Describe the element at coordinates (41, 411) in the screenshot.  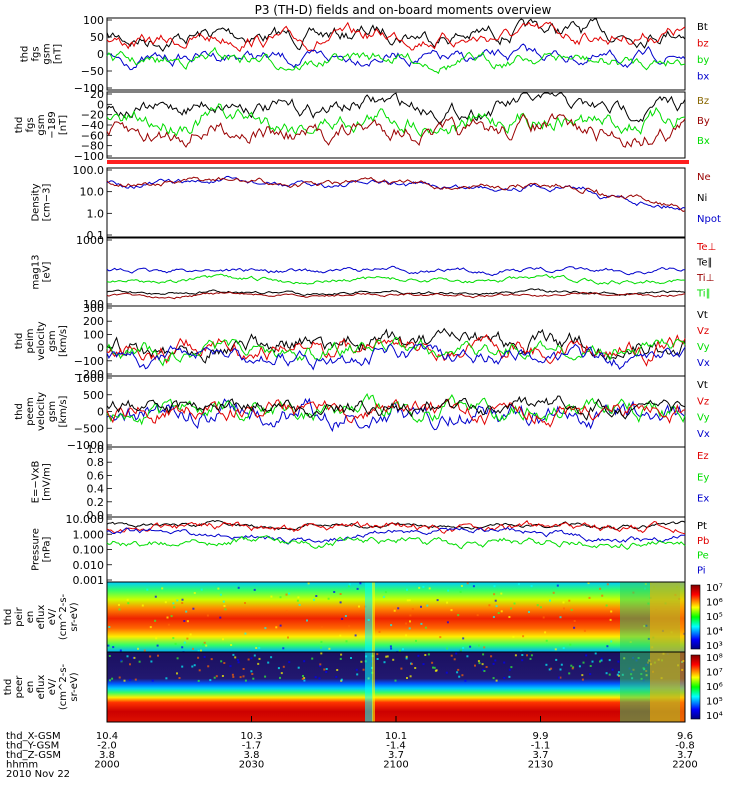
I see `y-axis-label: thdpeemvelocitygsm[km/s]` at that location.